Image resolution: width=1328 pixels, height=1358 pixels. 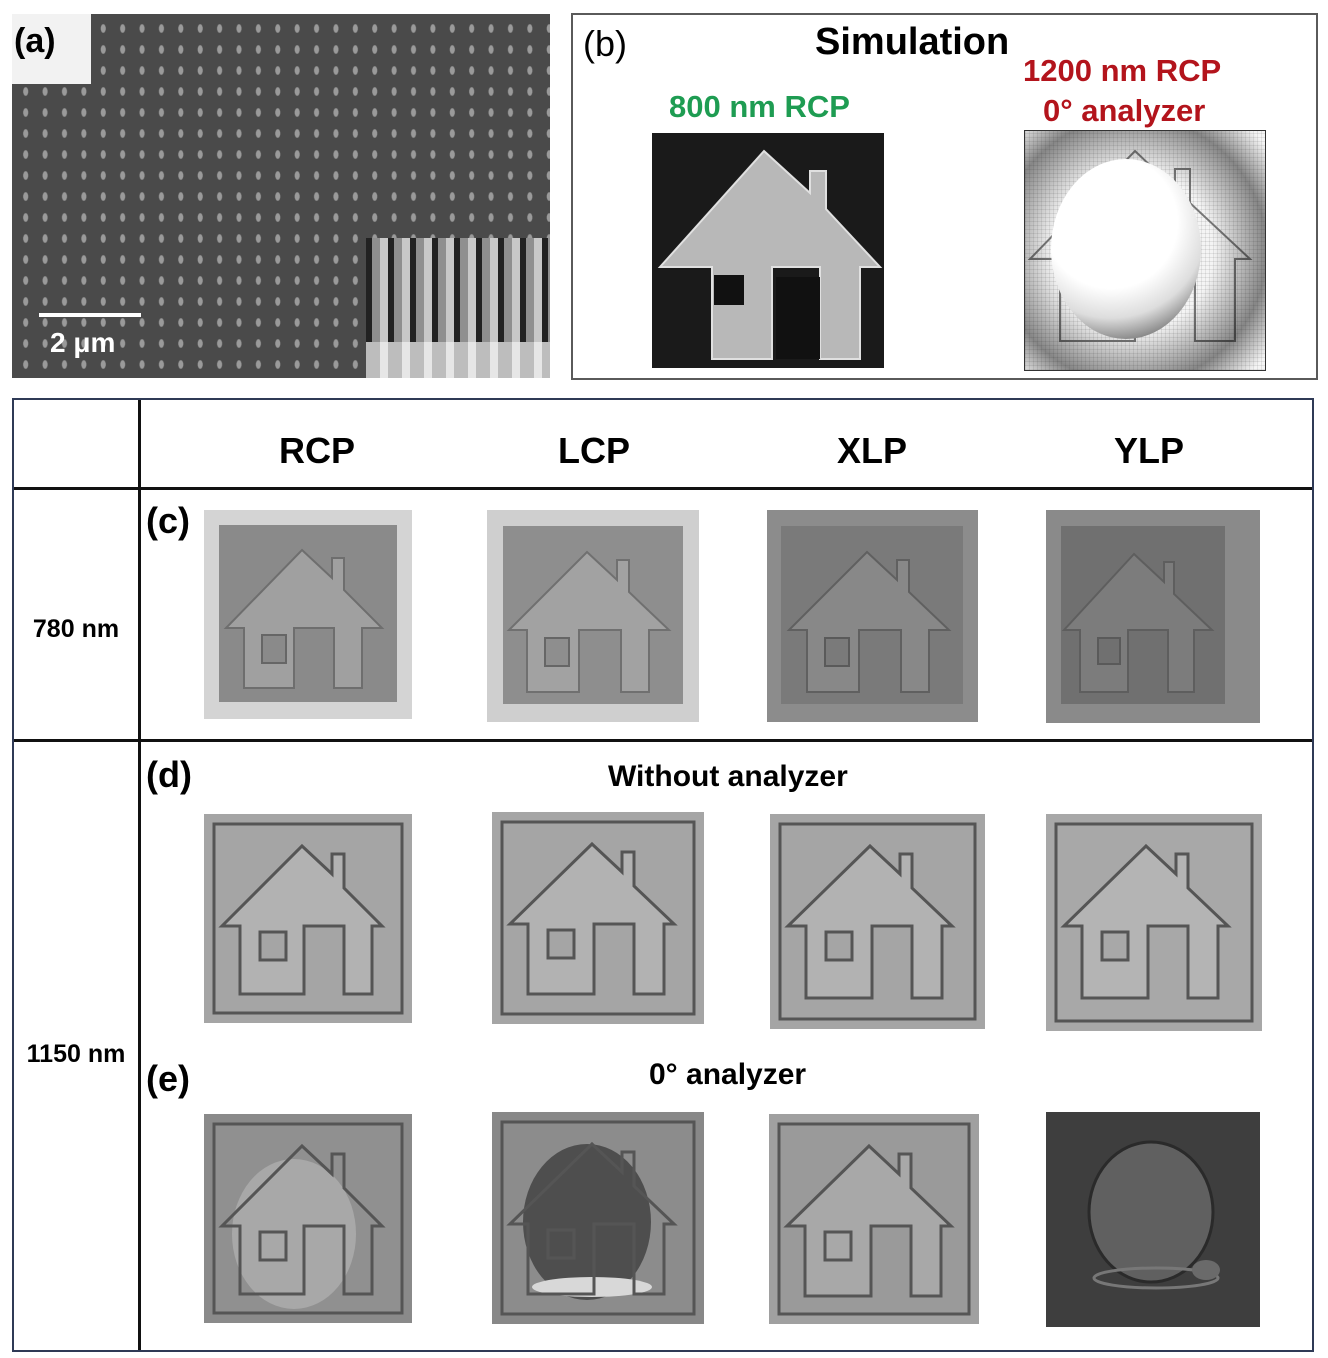 What do you see at coordinates (139, 875) in the screenshot?
I see `column-divider` at bounding box center [139, 875].